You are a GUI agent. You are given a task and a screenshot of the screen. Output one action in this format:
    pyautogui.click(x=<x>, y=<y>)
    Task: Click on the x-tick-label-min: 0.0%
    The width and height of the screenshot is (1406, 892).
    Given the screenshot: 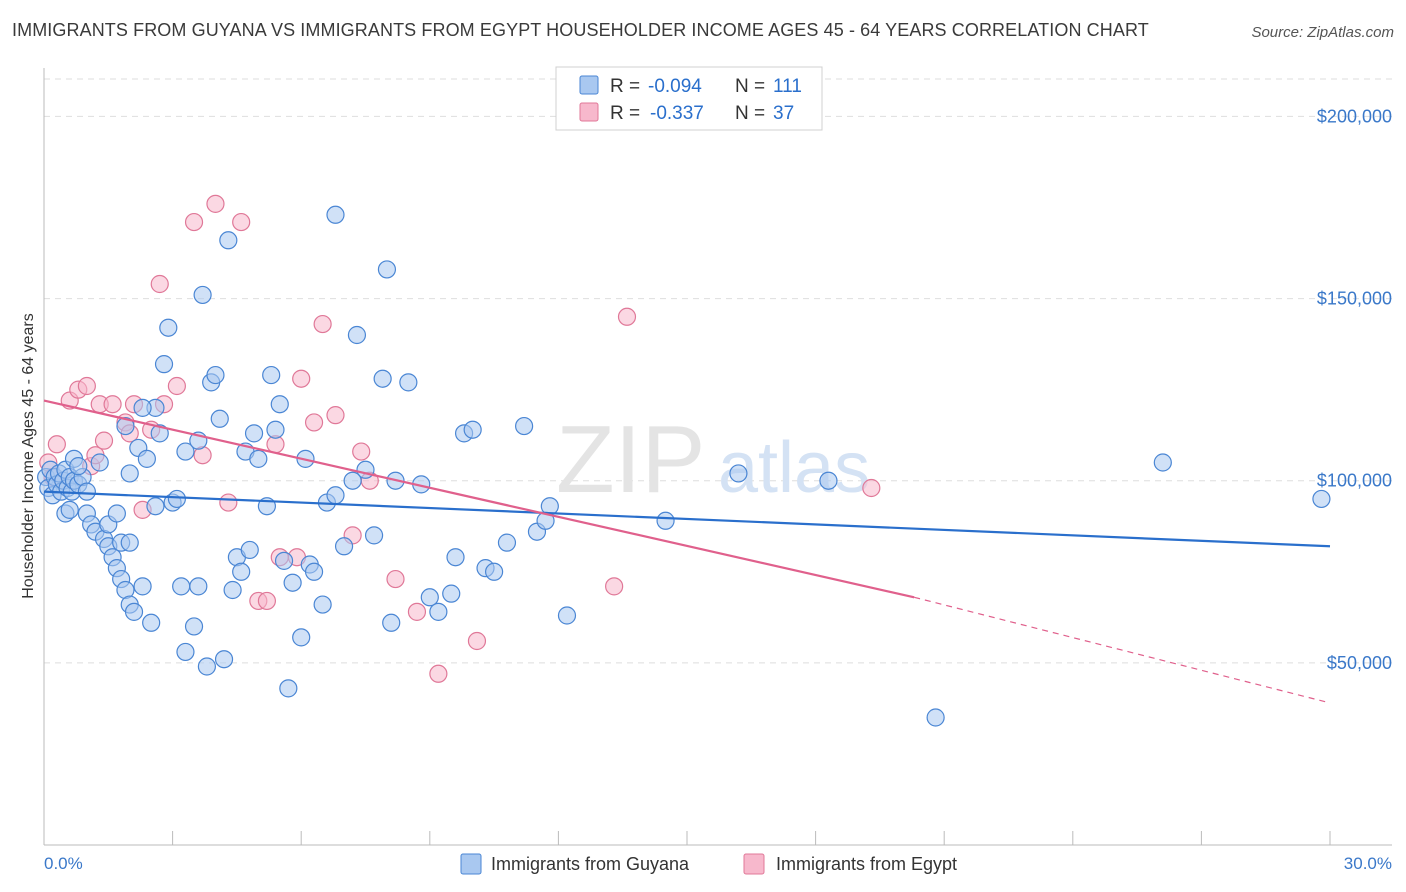 What is the action you would take?
    pyautogui.click(x=63, y=863)
    